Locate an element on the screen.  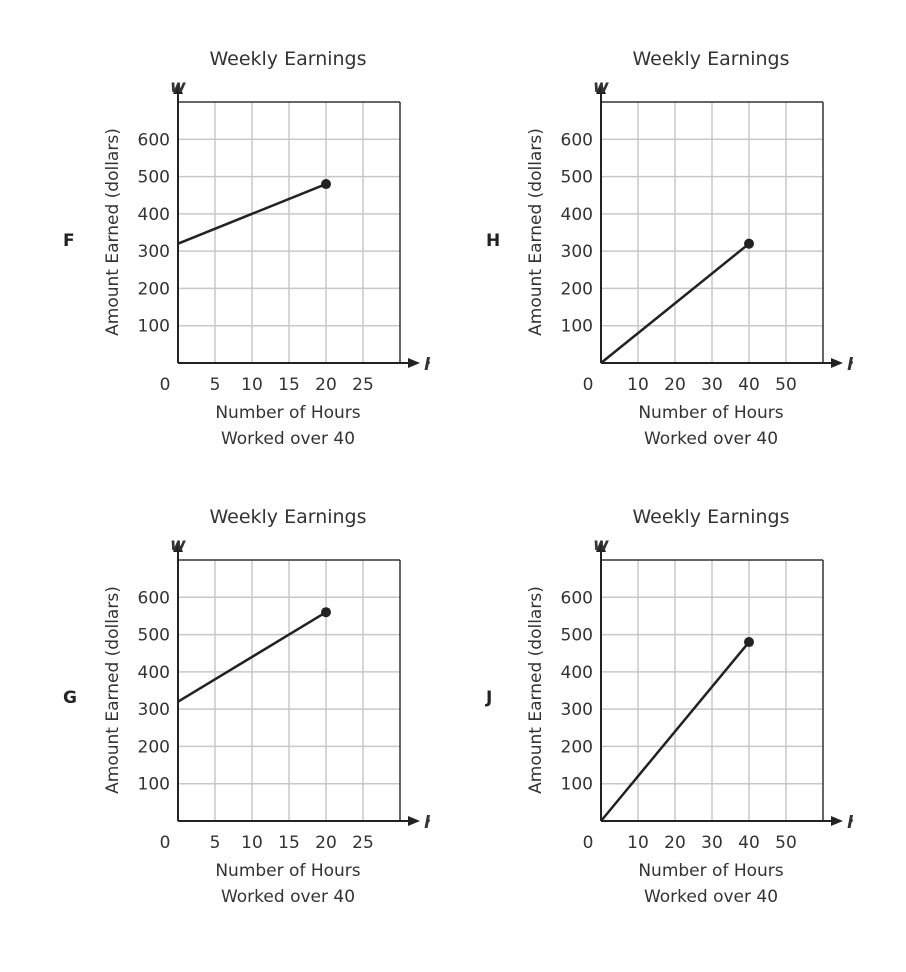
option-label-h: H is located at coordinates (493, 241).